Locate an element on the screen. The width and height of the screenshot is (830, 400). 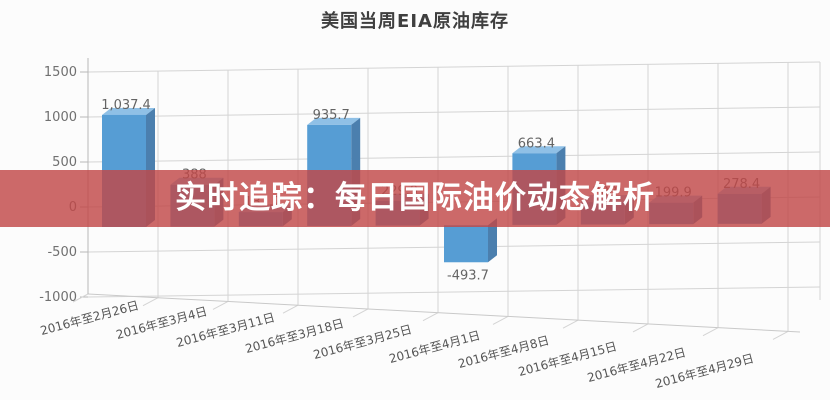
bar-value-label: 935.7 is located at coordinates (331, 115).